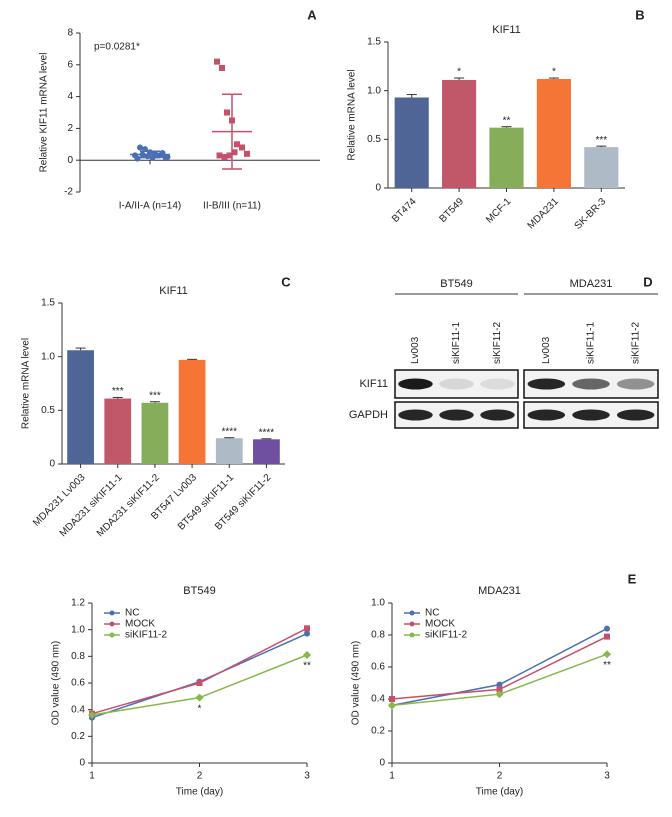 This screenshot has width=672, height=817. I want to click on panel-label: E, so click(632, 578).